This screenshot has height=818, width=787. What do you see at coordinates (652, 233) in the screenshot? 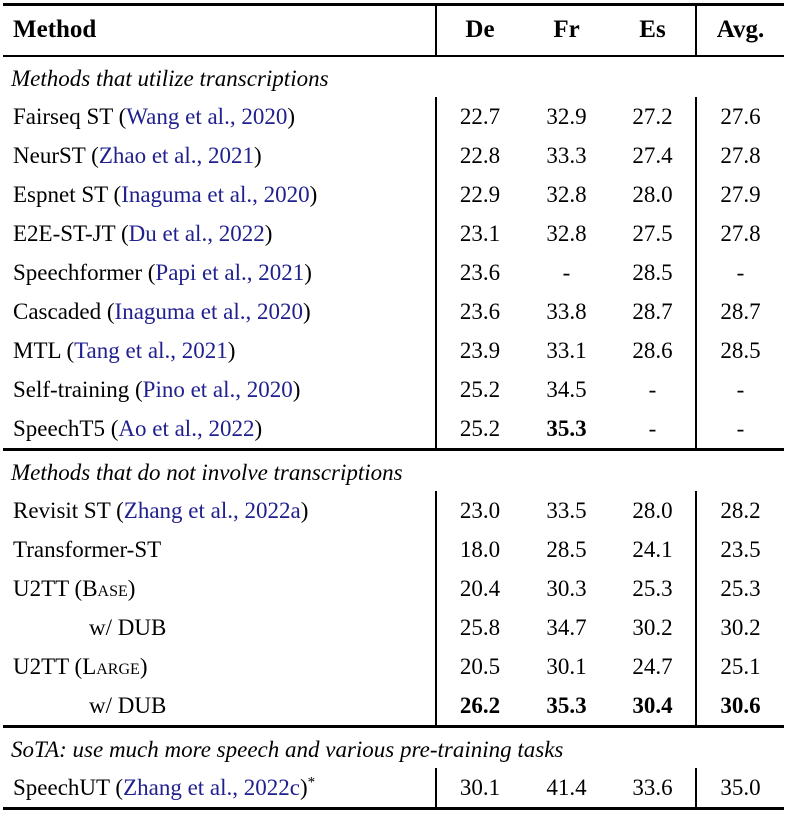
I see `score-cell: 27.5` at bounding box center [652, 233].